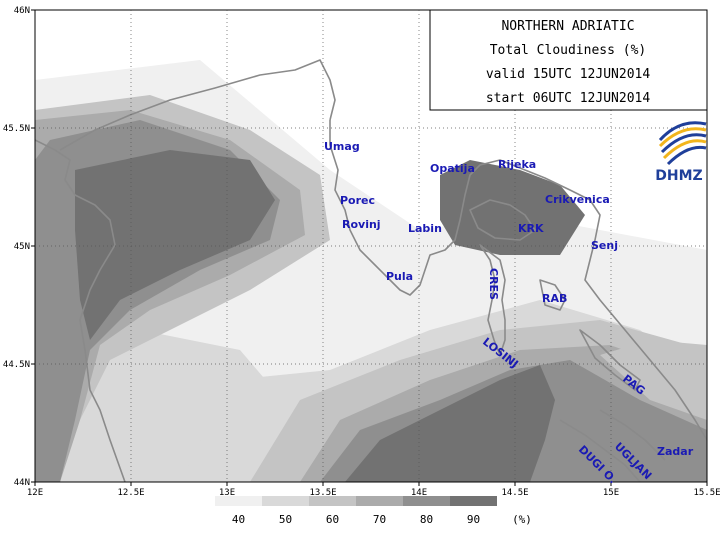  What do you see at coordinates (35, 493) in the screenshot?
I see `x-tick-label: 12E` at bounding box center [35, 493].